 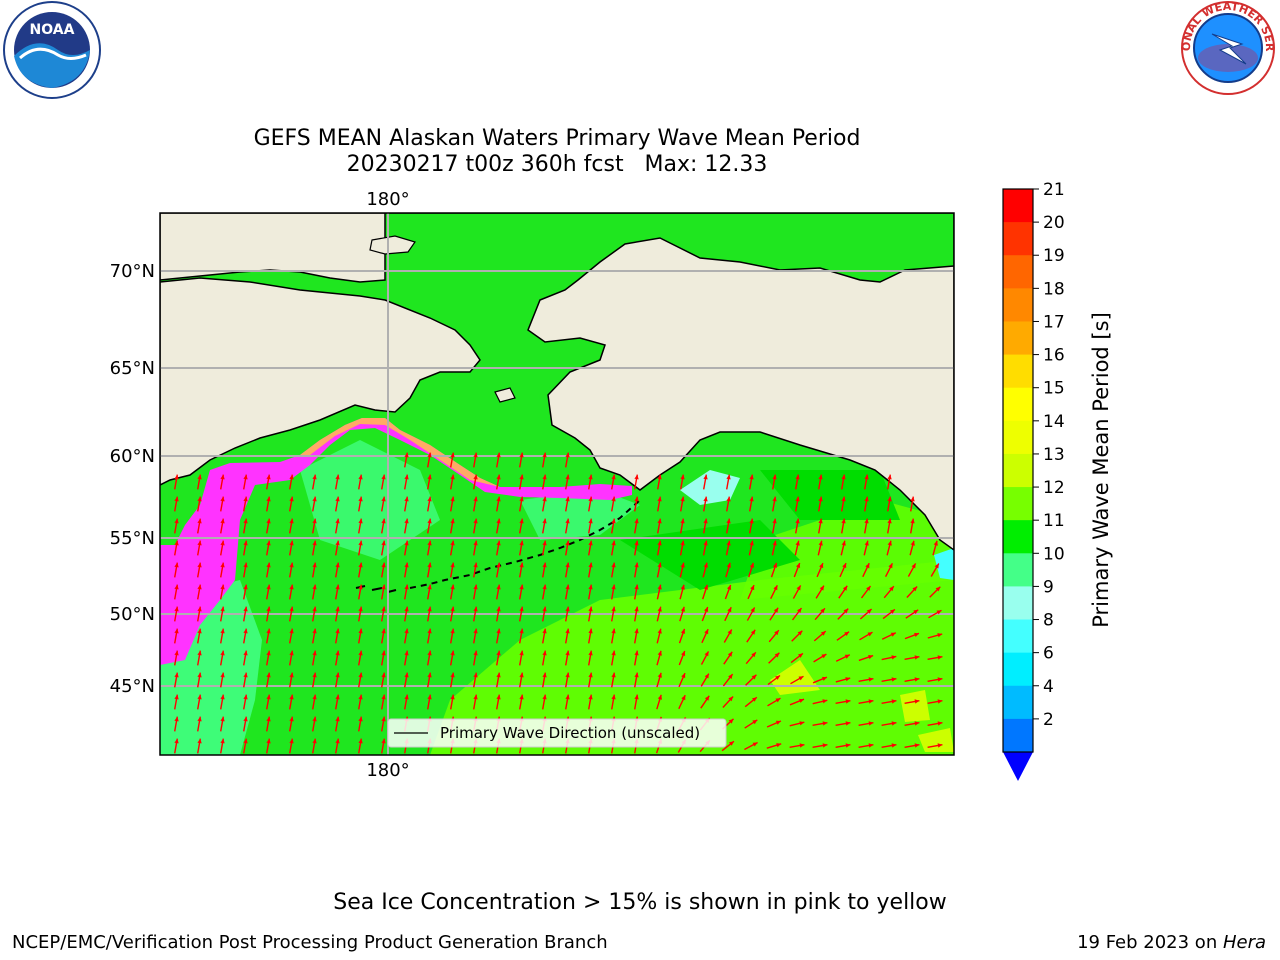 I want to click on period-9-10-region, so click(x=580, y=515).